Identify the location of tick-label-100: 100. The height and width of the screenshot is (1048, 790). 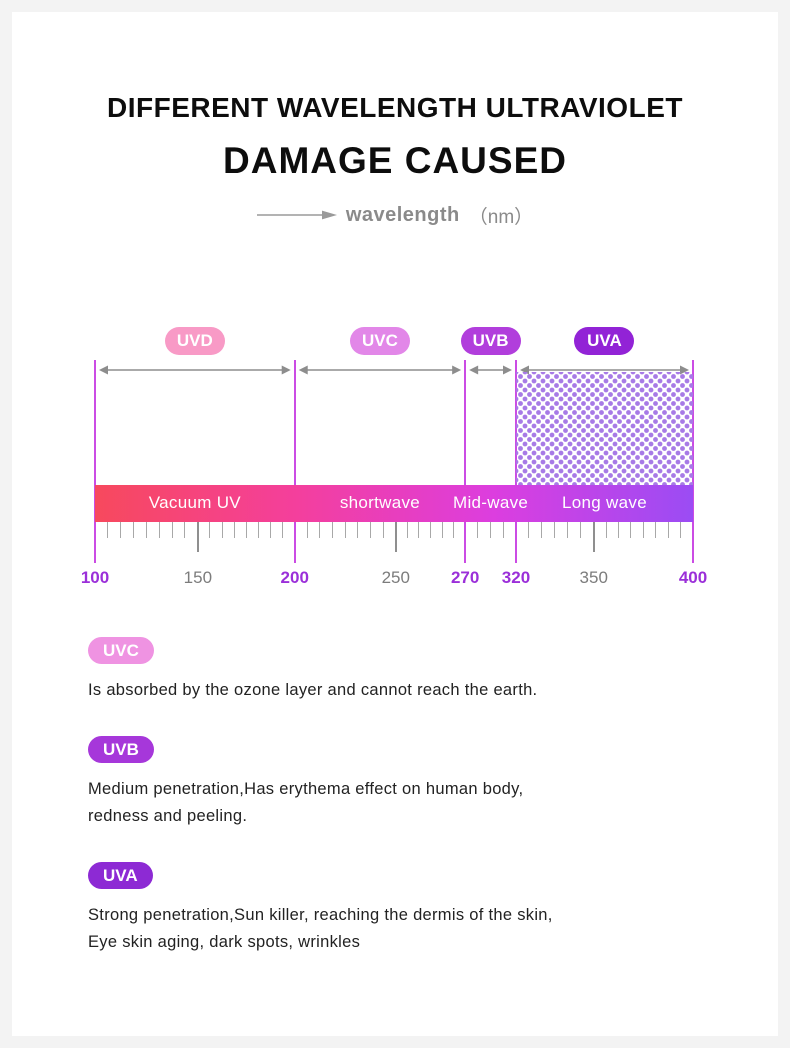
(95, 577).